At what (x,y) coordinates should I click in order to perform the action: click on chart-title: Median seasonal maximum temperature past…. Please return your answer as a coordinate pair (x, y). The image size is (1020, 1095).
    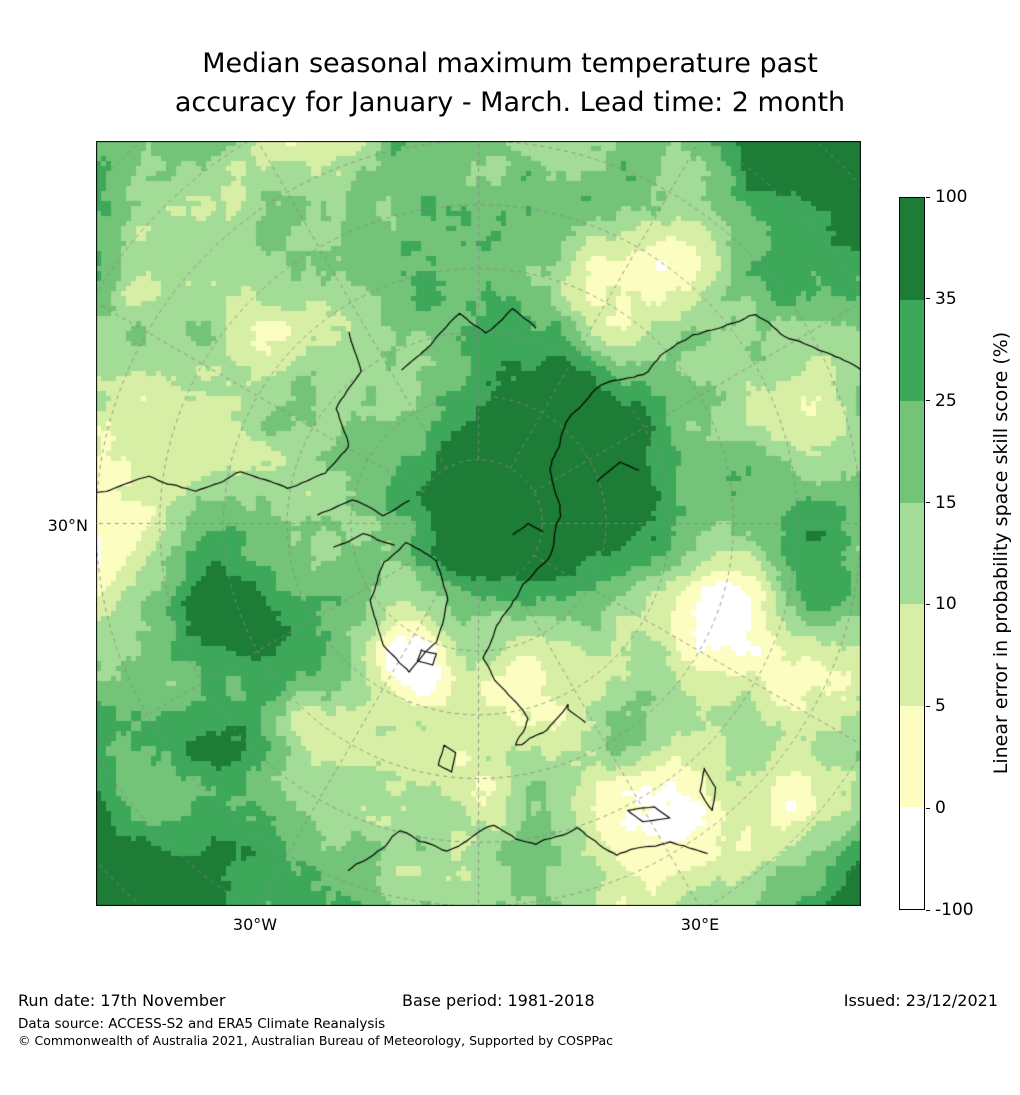
    Looking at the image, I should click on (510, 83).